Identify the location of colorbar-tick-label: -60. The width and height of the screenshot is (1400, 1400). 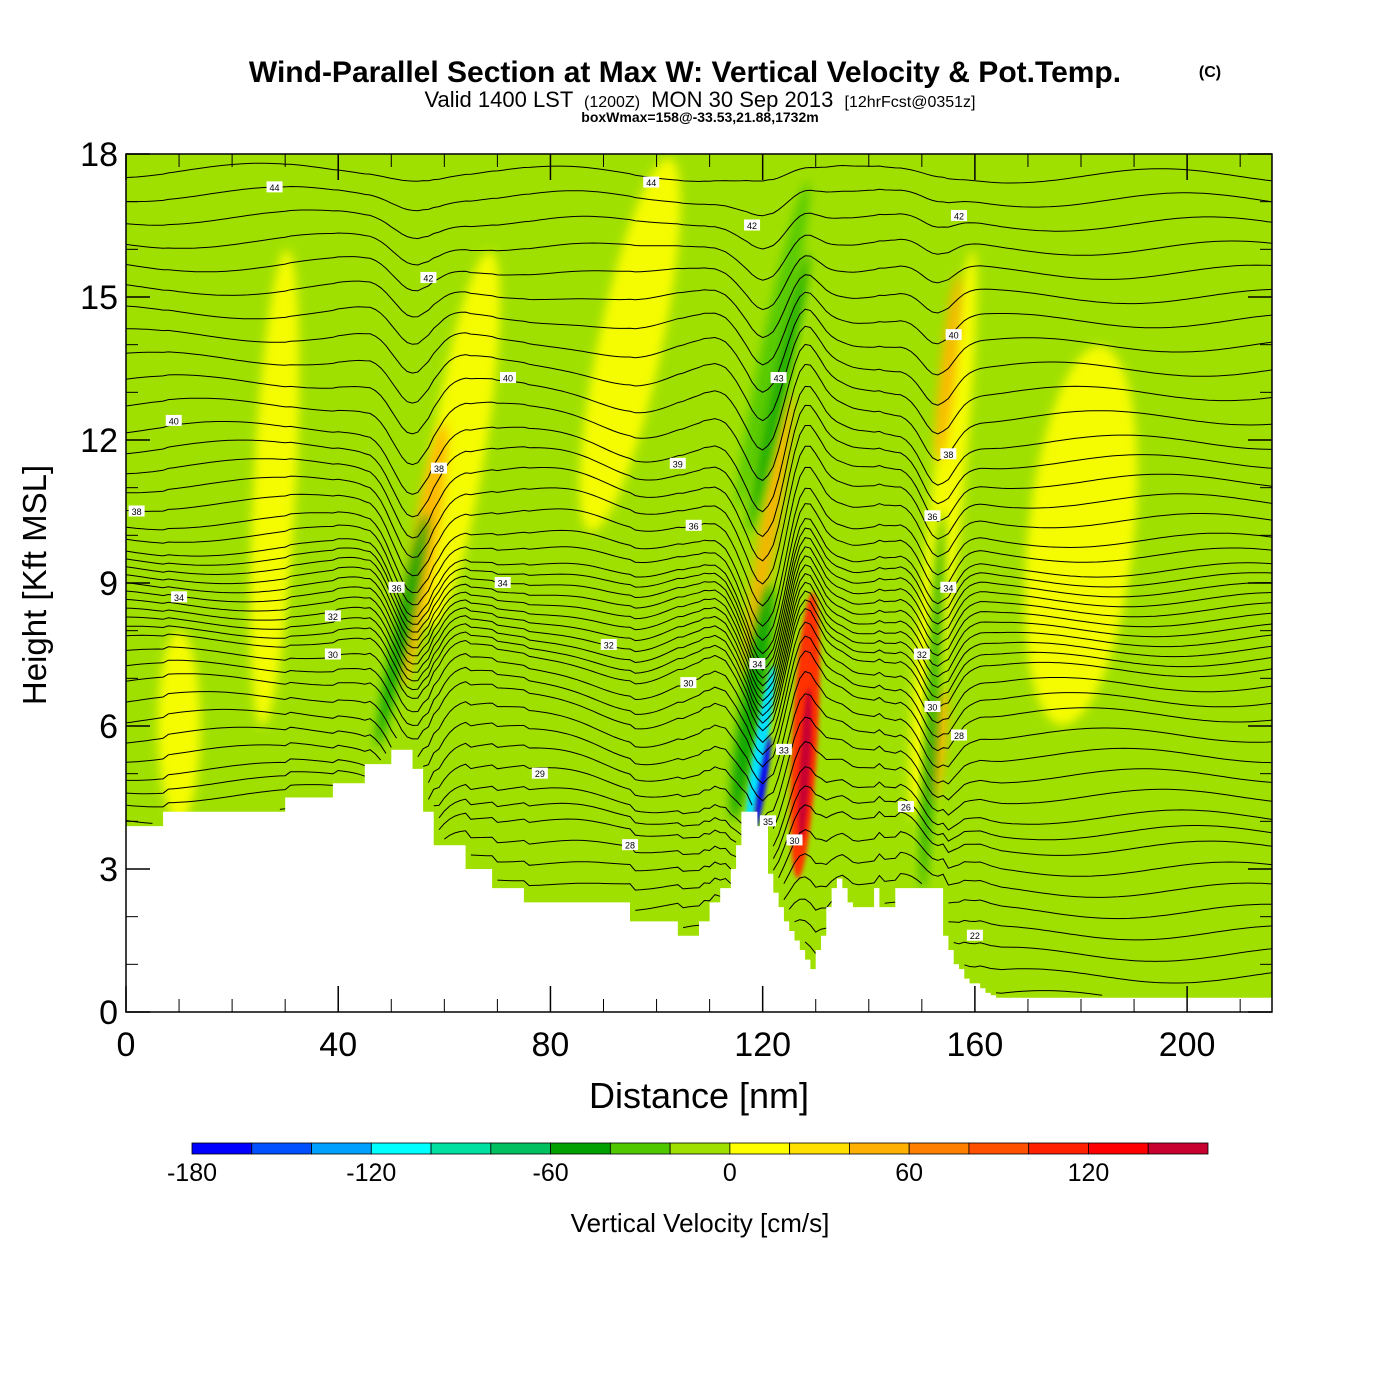
(551, 1173).